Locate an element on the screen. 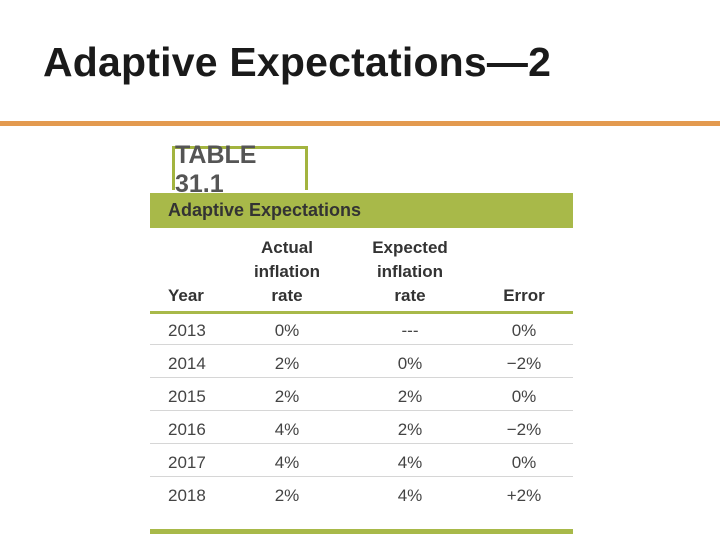 The width and height of the screenshot is (720, 540). column-header-expected-inflation: Expected inflation rate is located at coordinates (410, 272).